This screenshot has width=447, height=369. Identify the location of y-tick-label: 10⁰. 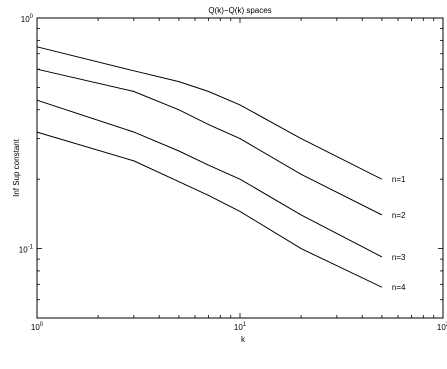
(27, 19).